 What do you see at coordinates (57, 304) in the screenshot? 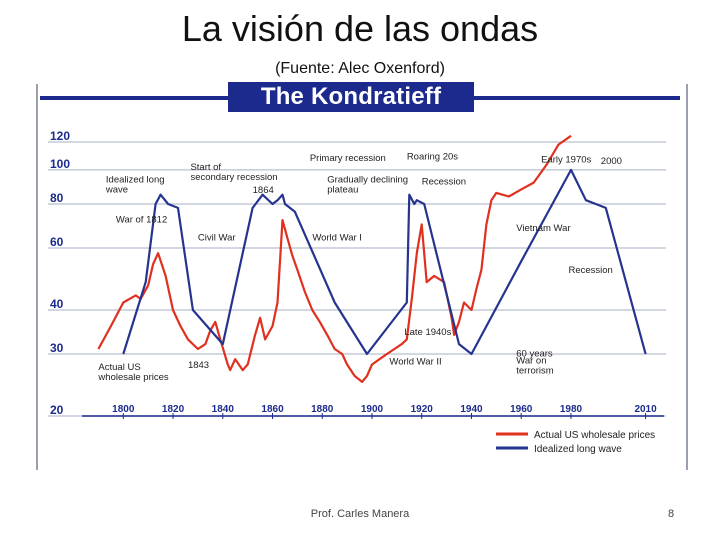
I see `y-tick-label: 40` at bounding box center [57, 304].